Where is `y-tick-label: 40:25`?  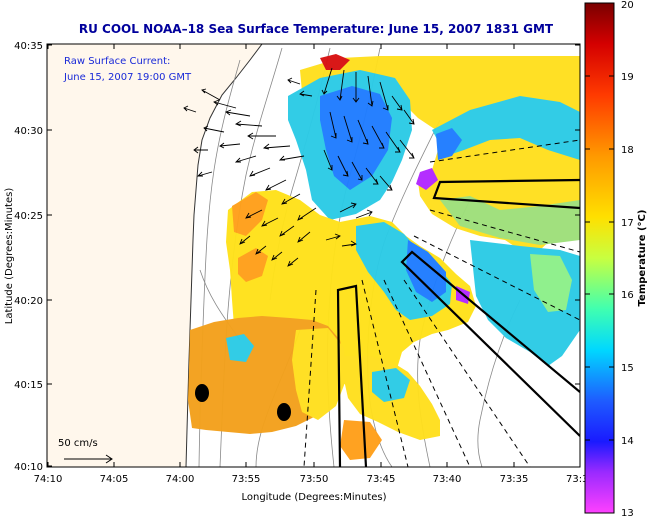 y-tick-label: 40:25 is located at coordinates (28, 216).